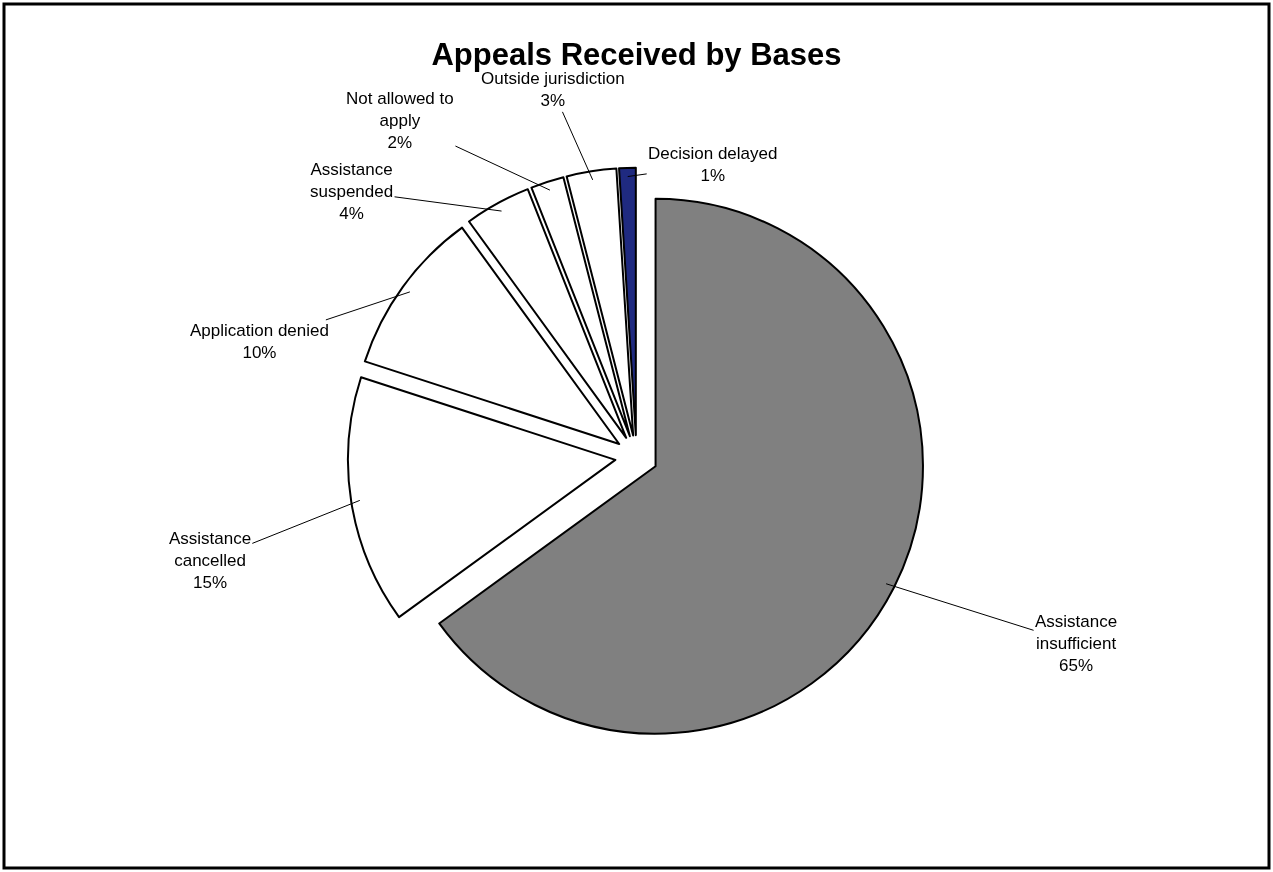 The width and height of the screenshot is (1273, 872). What do you see at coordinates (1076, 666) in the screenshot?
I see `data-label: 65%` at bounding box center [1076, 666].